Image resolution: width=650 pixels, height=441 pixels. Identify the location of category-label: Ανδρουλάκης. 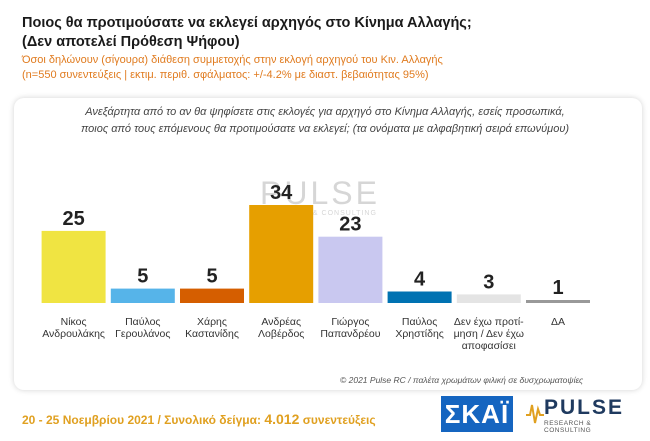
(73, 334).